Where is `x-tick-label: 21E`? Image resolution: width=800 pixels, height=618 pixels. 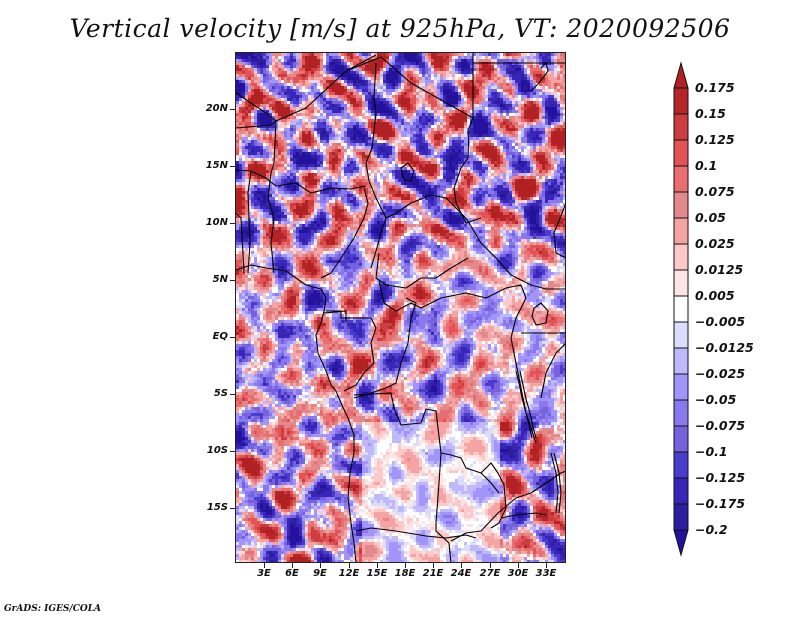 x-tick-label: 21E is located at coordinates (433, 573).